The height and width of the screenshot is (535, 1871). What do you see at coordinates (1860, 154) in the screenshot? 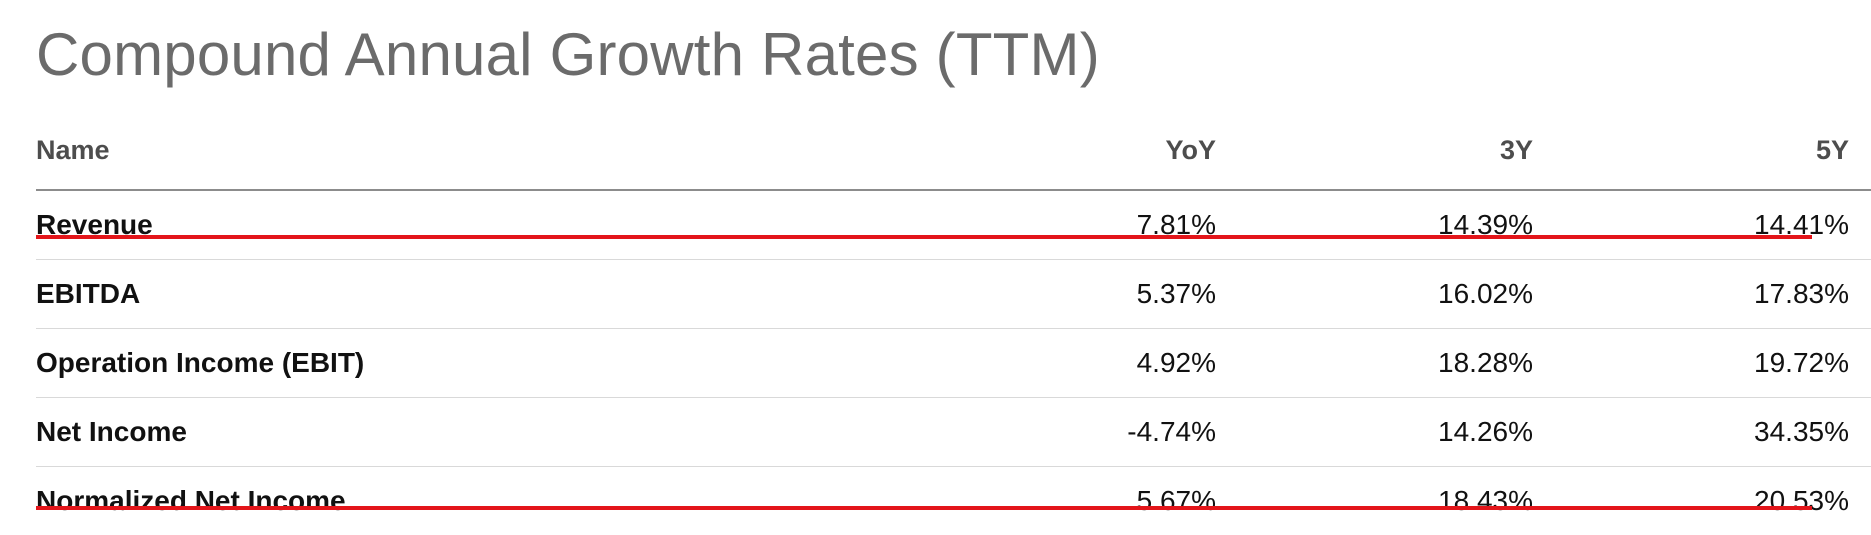
I see `column-header-spacer` at bounding box center [1860, 154].